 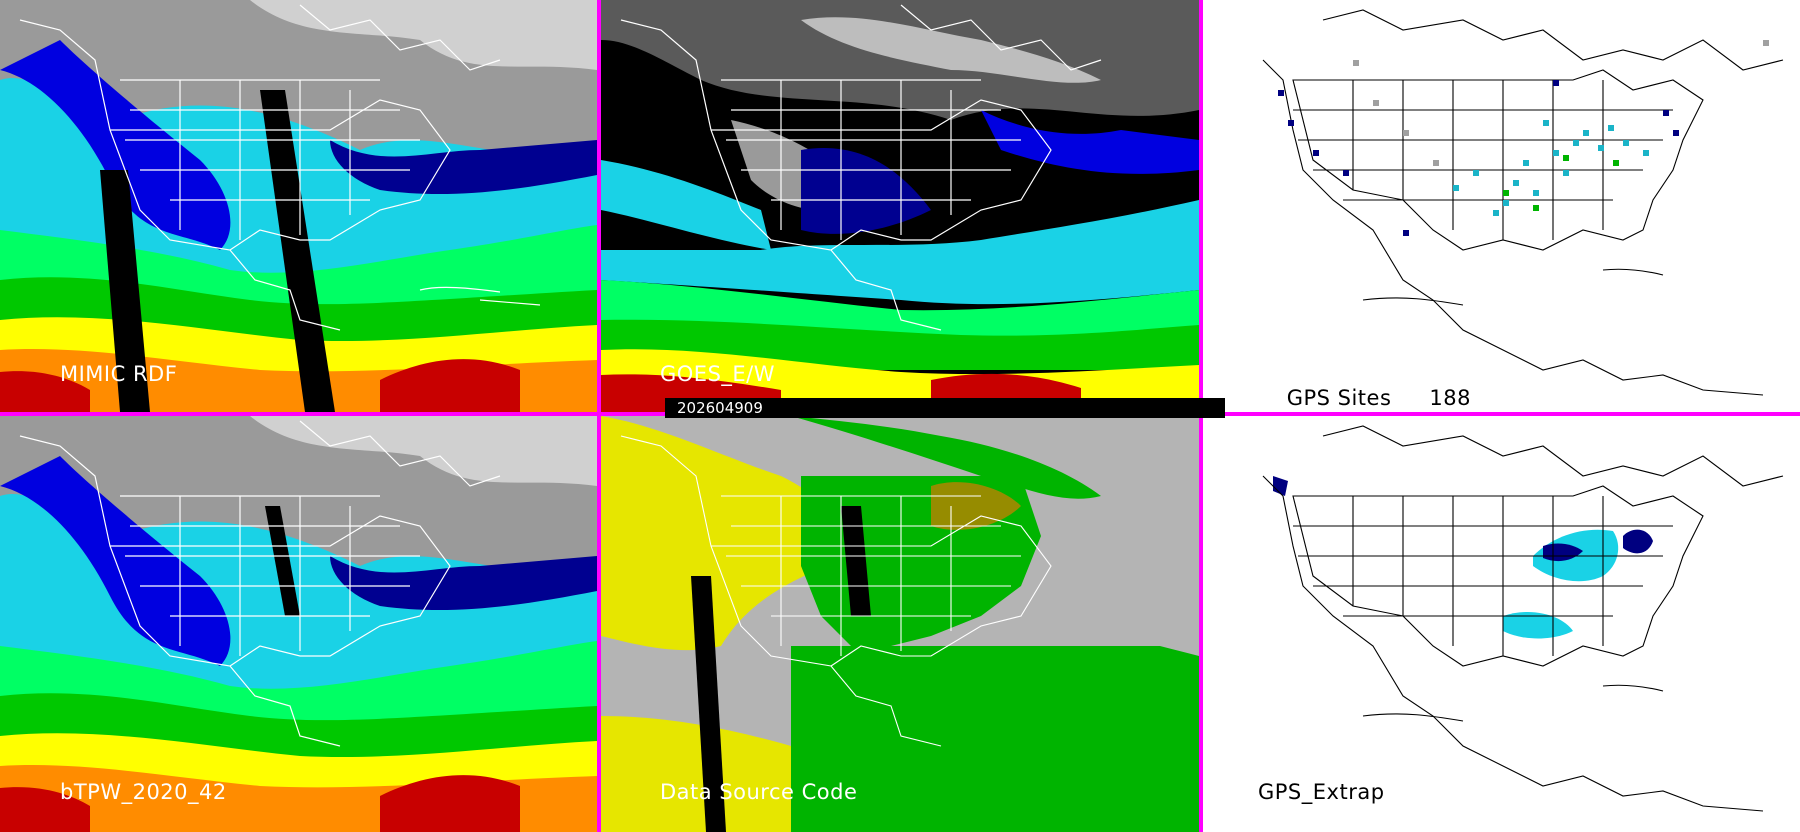 What do you see at coordinates (1339, 398) in the screenshot?
I see `gps-sites-title: GPS Sites` at bounding box center [1339, 398].